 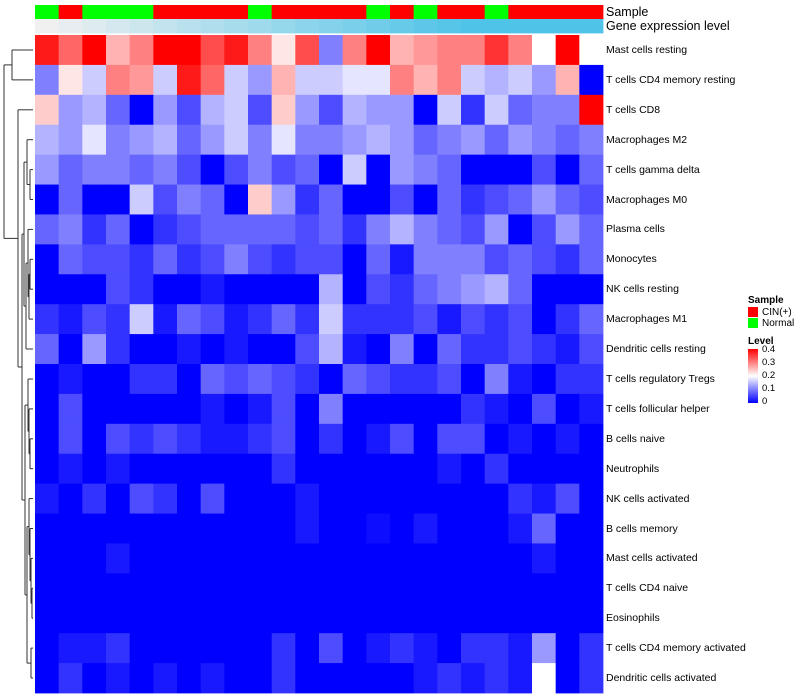 What do you see at coordinates (753, 312) in the screenshot?
I see `sample-legend-swatch-cin` at bounding box center [753, 312].